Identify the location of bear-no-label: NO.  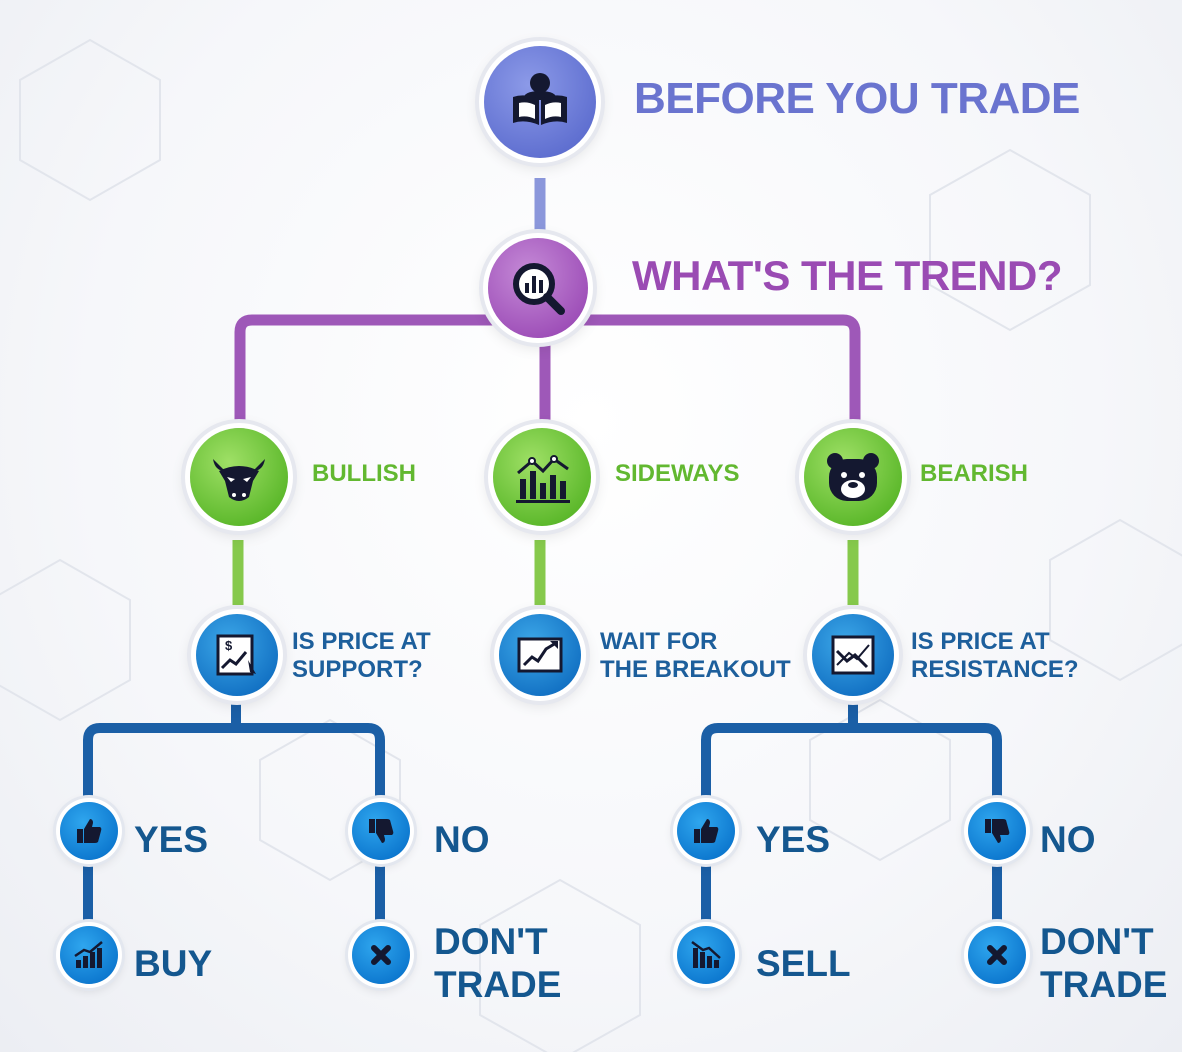
(1068, 839).